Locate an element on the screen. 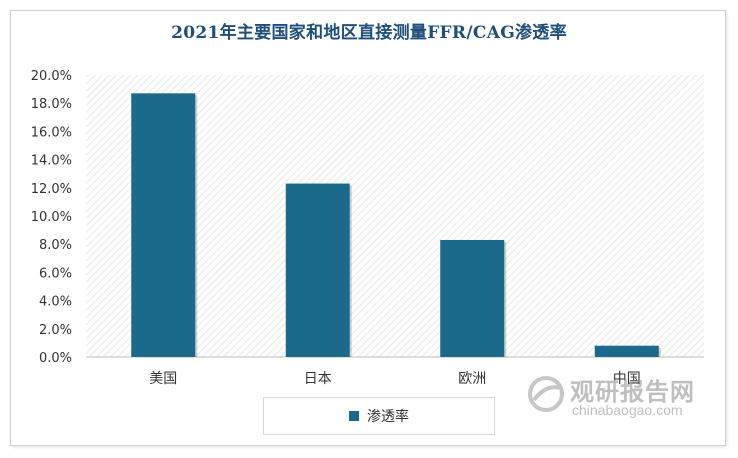 This screenshot has height=458, width=738. watermark: 观研报告网 chinabaogao.com is located at coordinates (626, 397).